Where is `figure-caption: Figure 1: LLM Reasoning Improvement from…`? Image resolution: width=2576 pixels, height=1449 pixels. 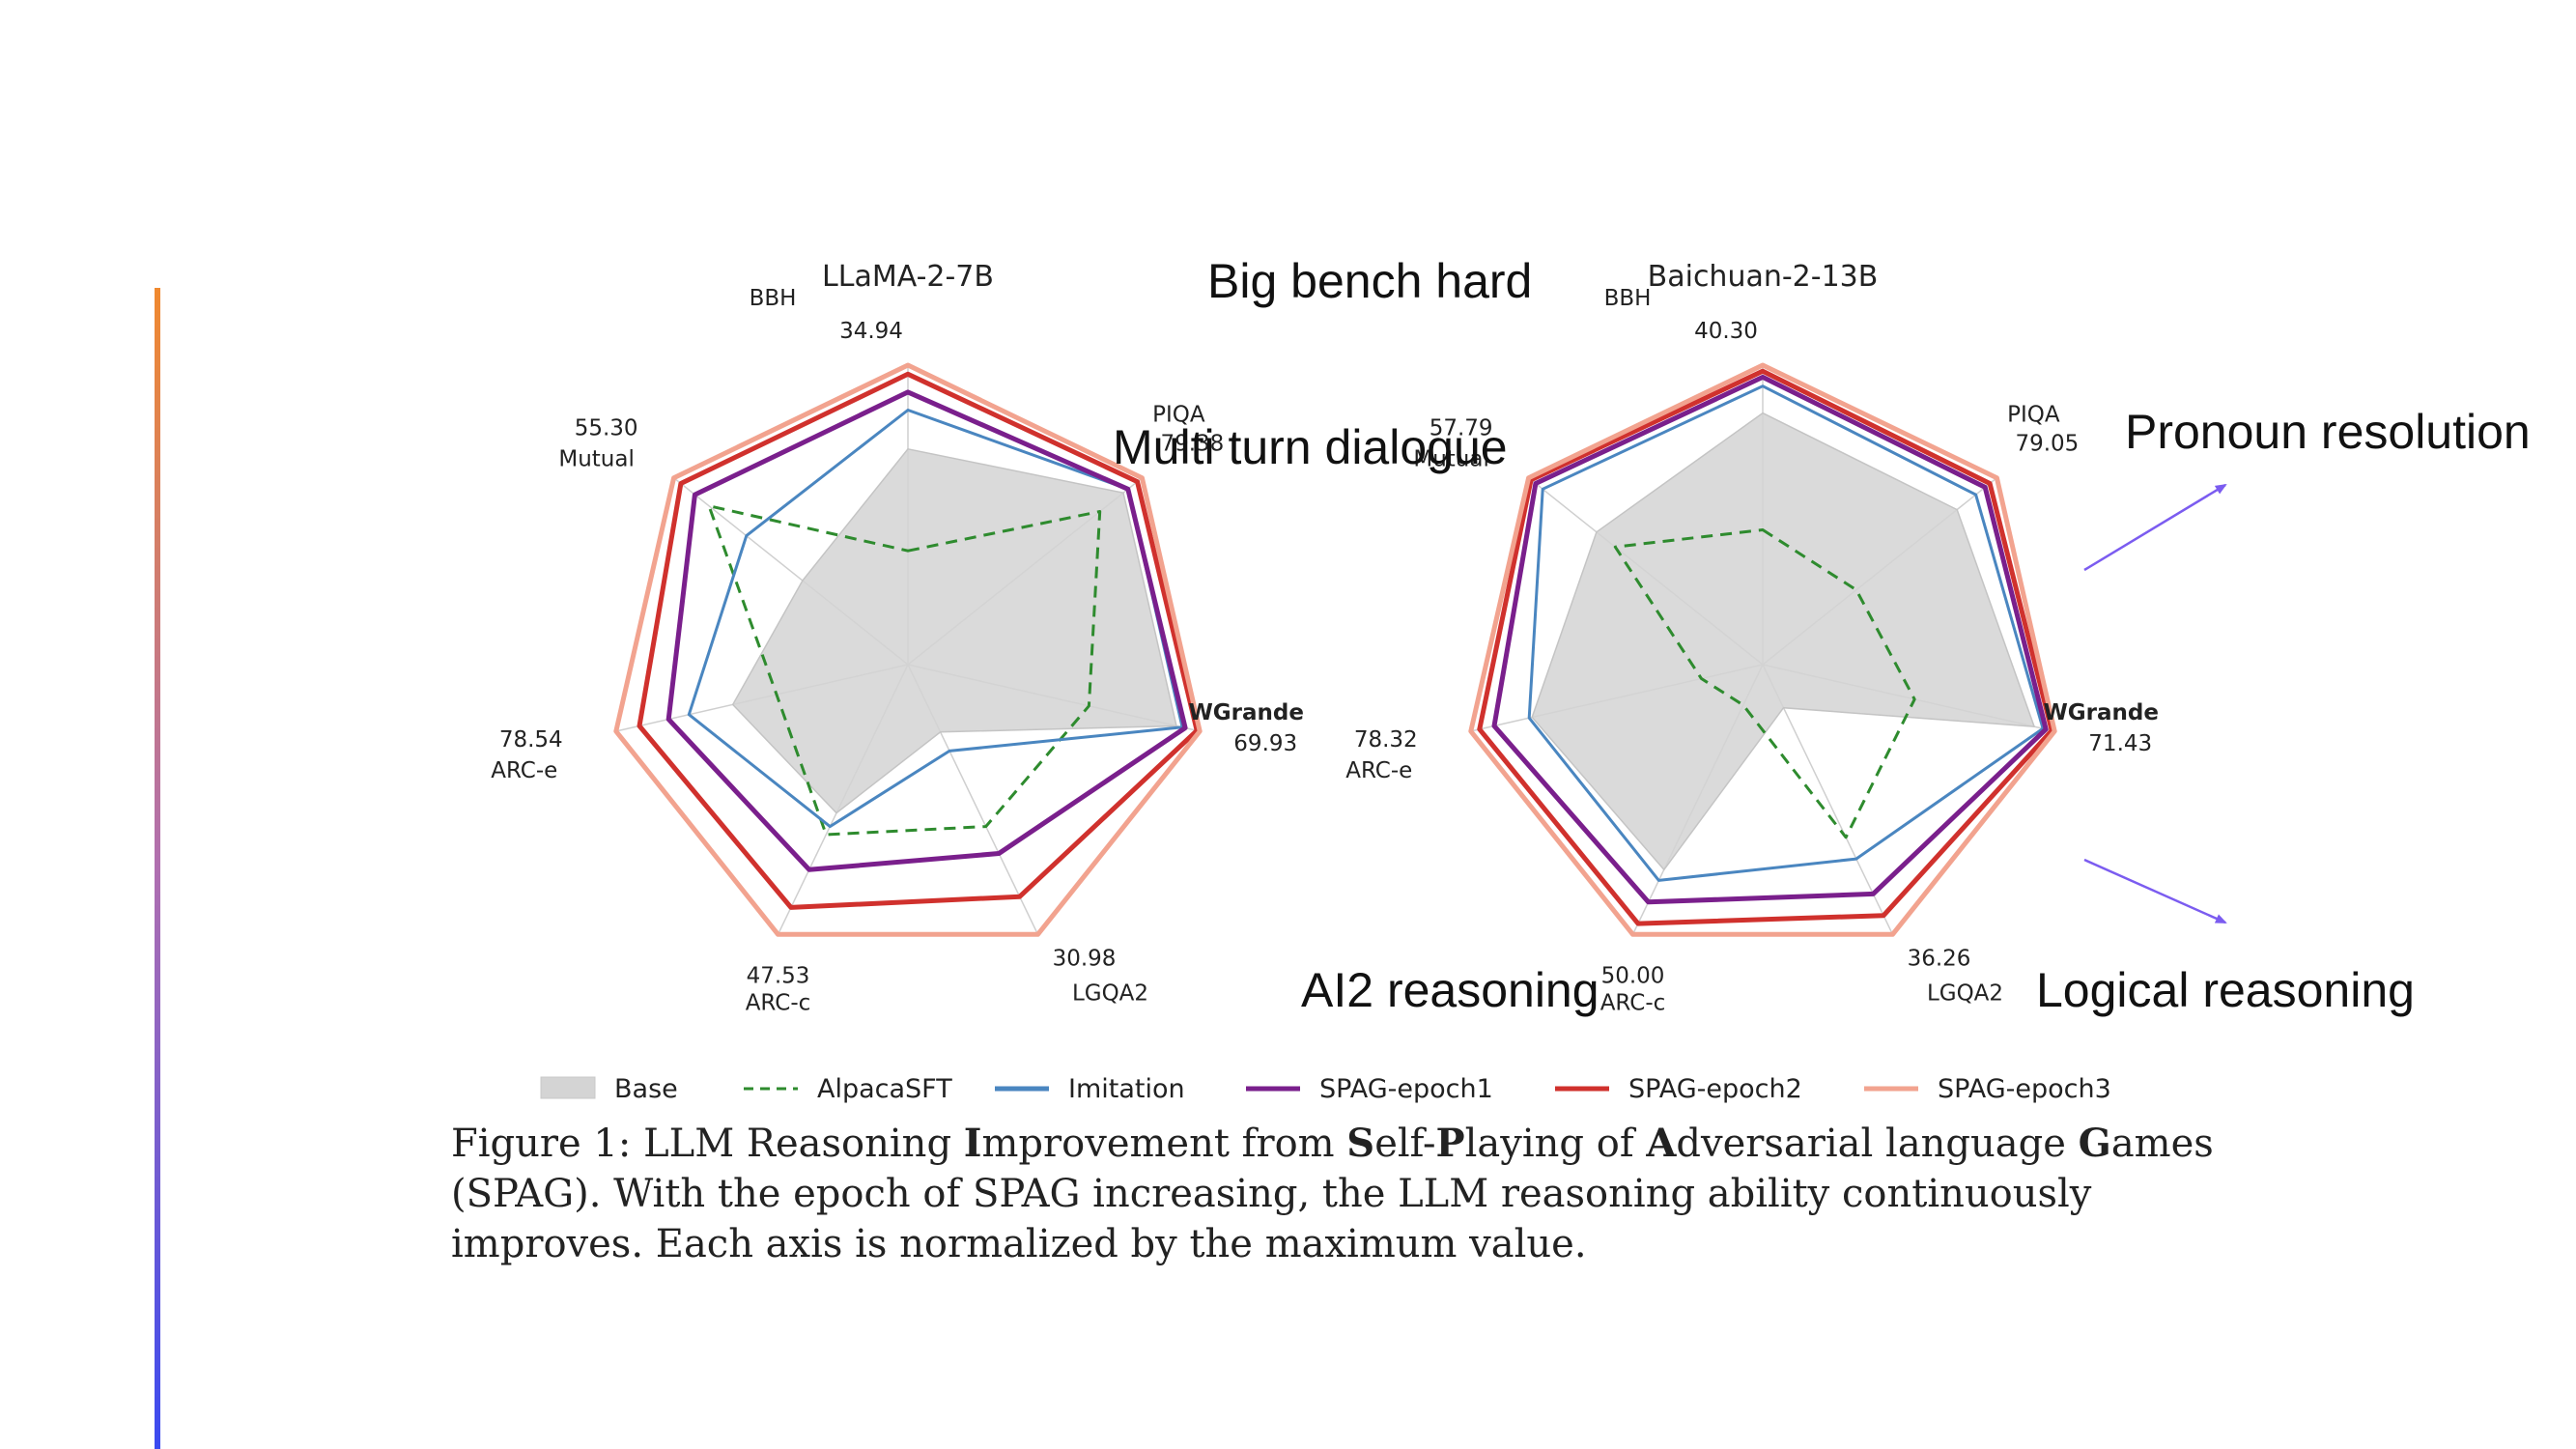
figure-caption: Figure 1: LLM Reasoning Improvement from… is located at coordinates (1359, 1194).